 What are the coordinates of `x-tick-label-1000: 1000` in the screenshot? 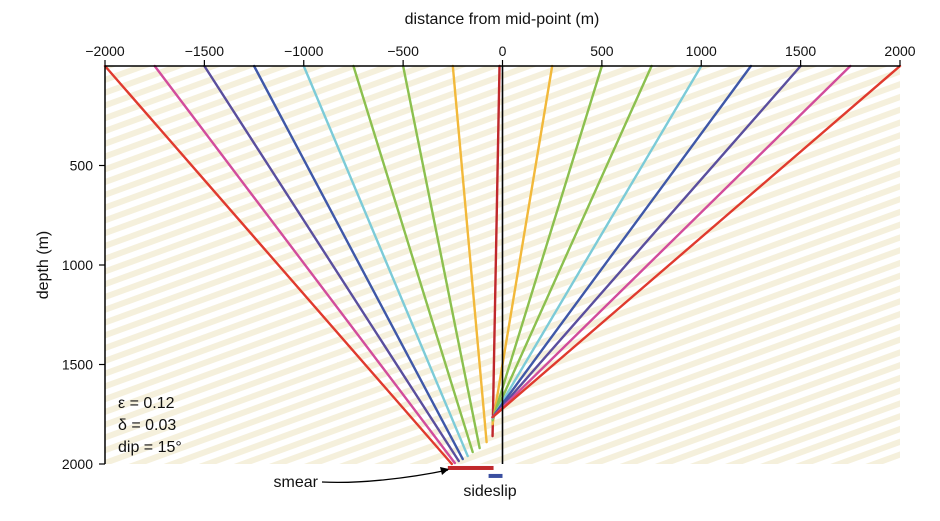 It's located at (701, 51).